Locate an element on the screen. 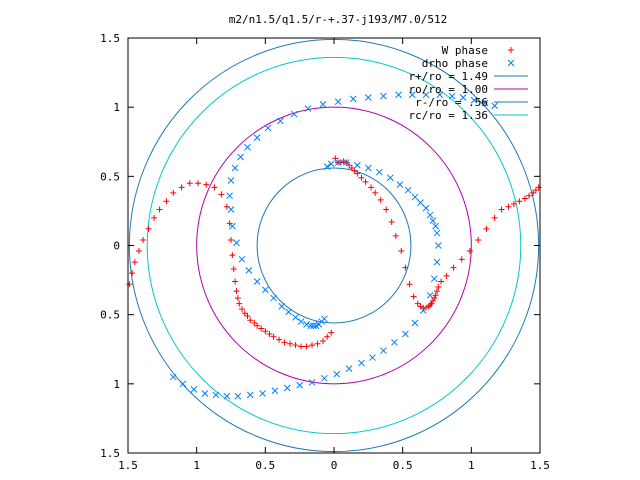 Image resolution: width=640 pixels, height=480 pixels. legend-label: rc/ro = 1.36 is located at coordinates (448, 115).